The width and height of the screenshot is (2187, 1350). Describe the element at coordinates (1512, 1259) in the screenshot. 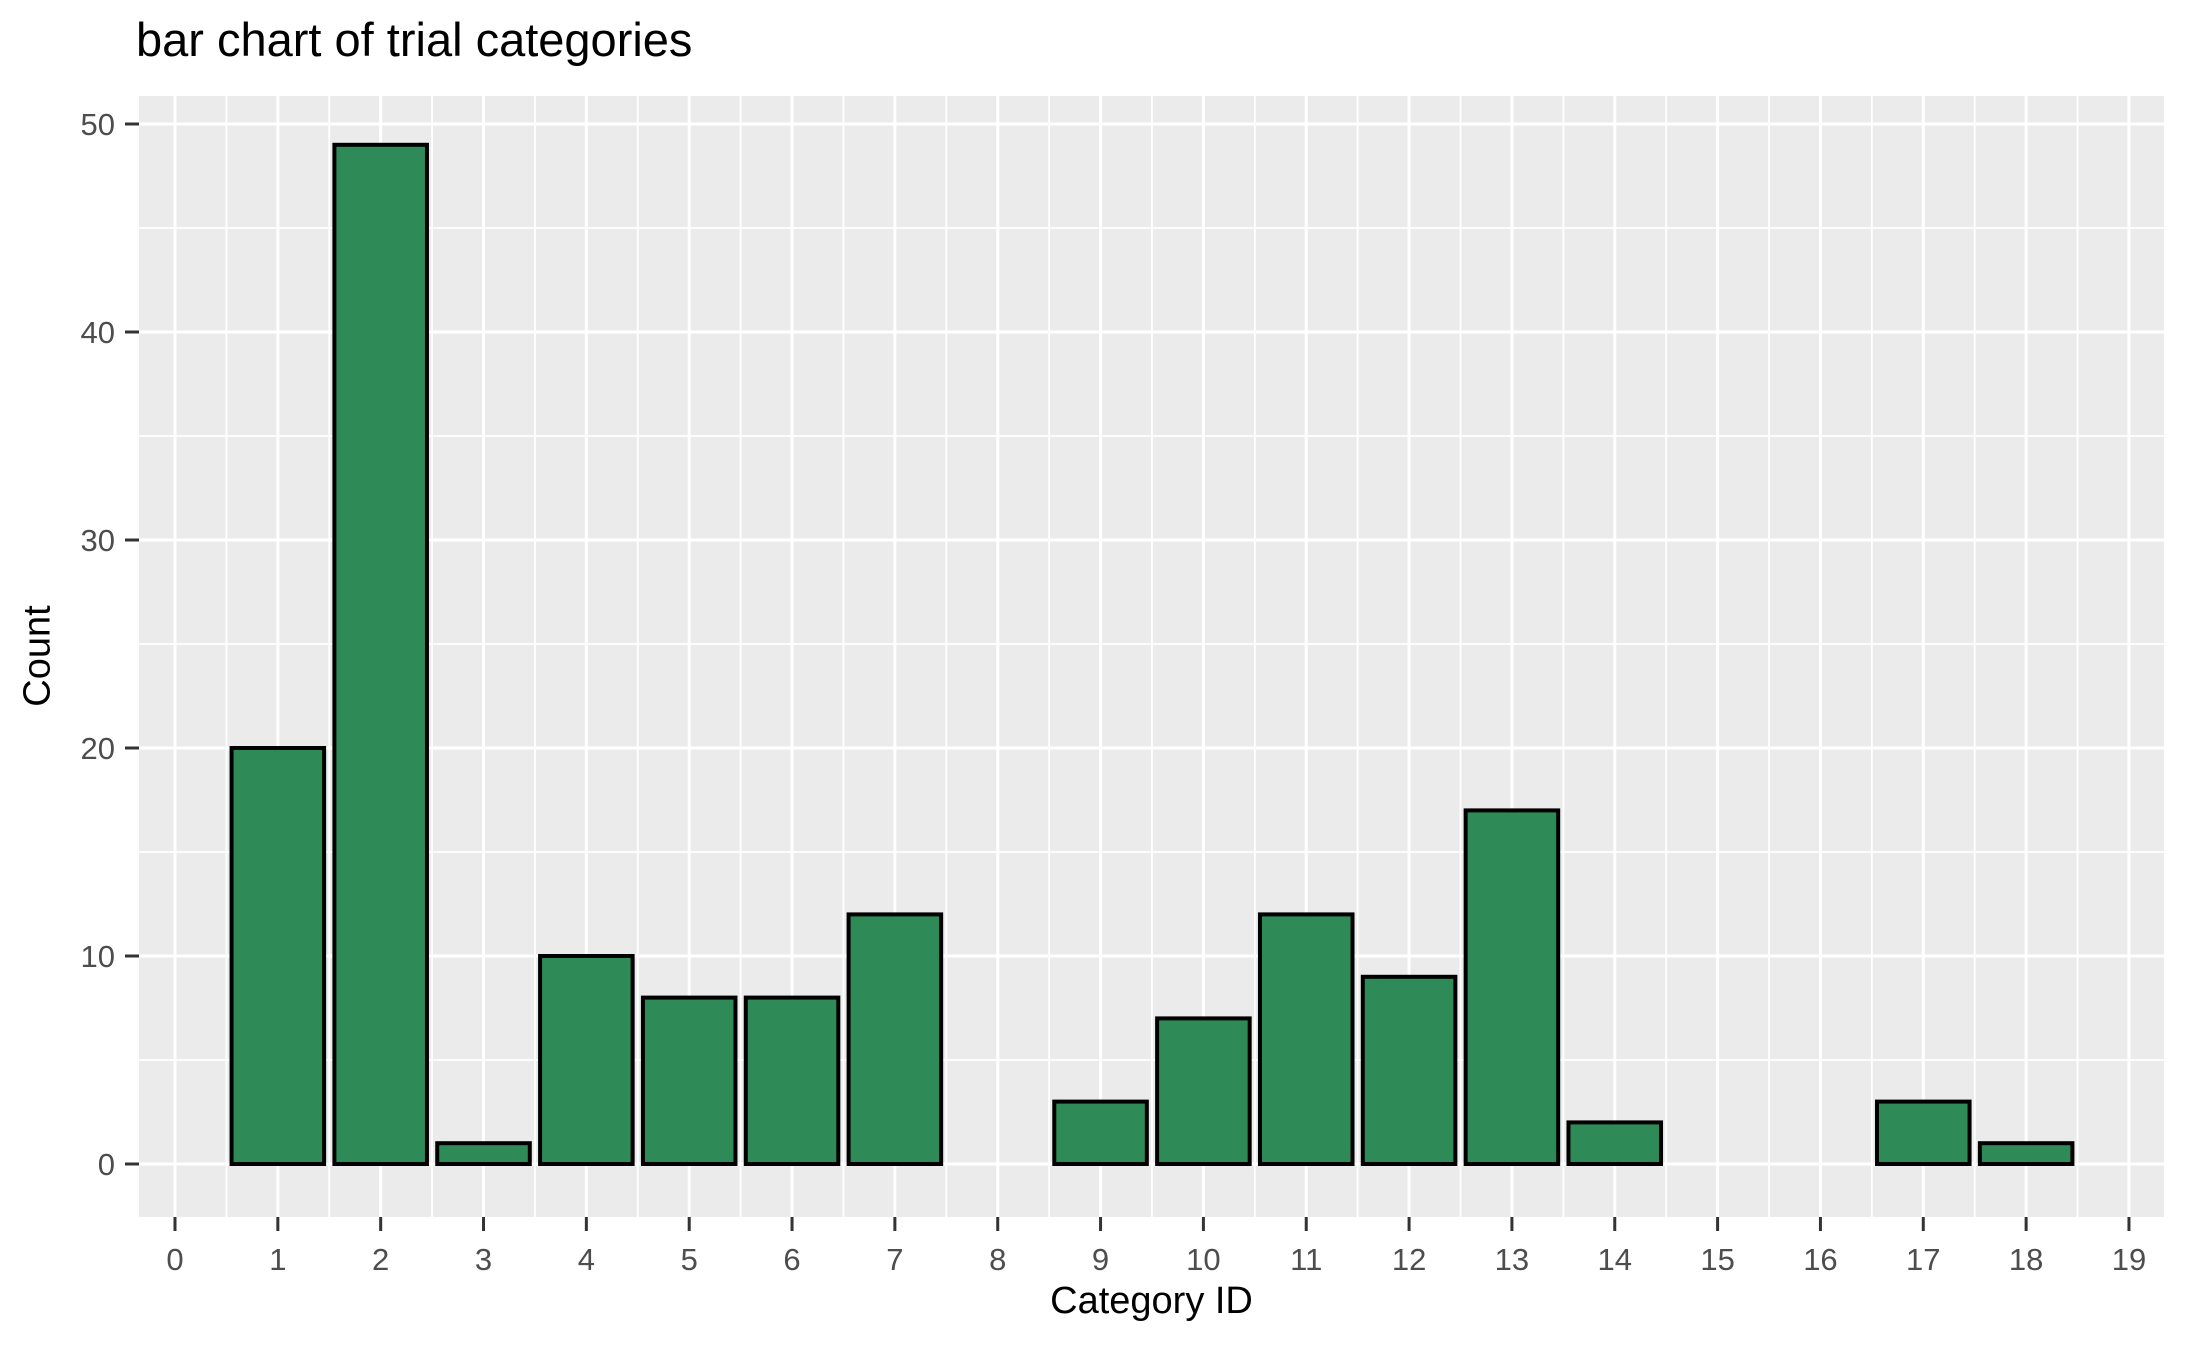

I see `x-tick-label: 13` at that location.